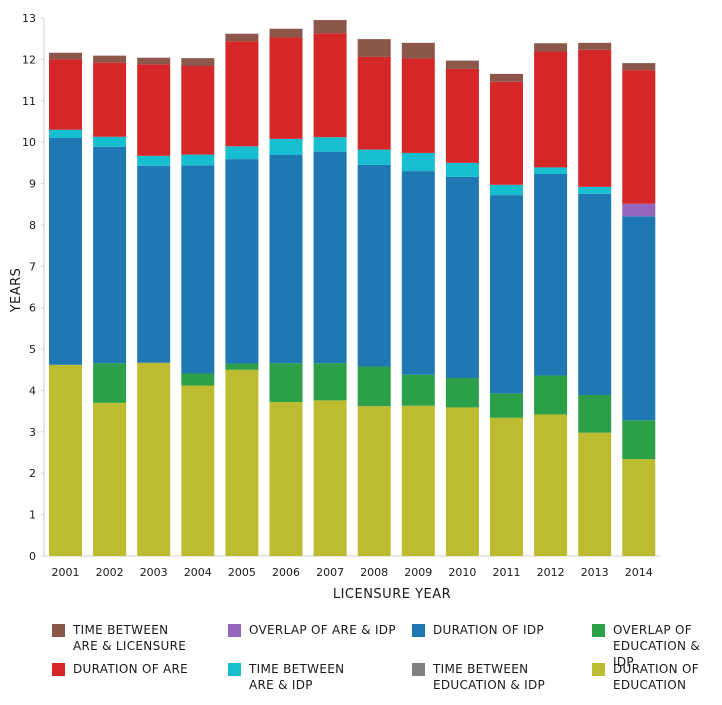 The height and width of the screenshot is (705, 722). Describe the element at coordinates (418, 572) in the screenshot. I see `x-tick-label: 2009` at that location.